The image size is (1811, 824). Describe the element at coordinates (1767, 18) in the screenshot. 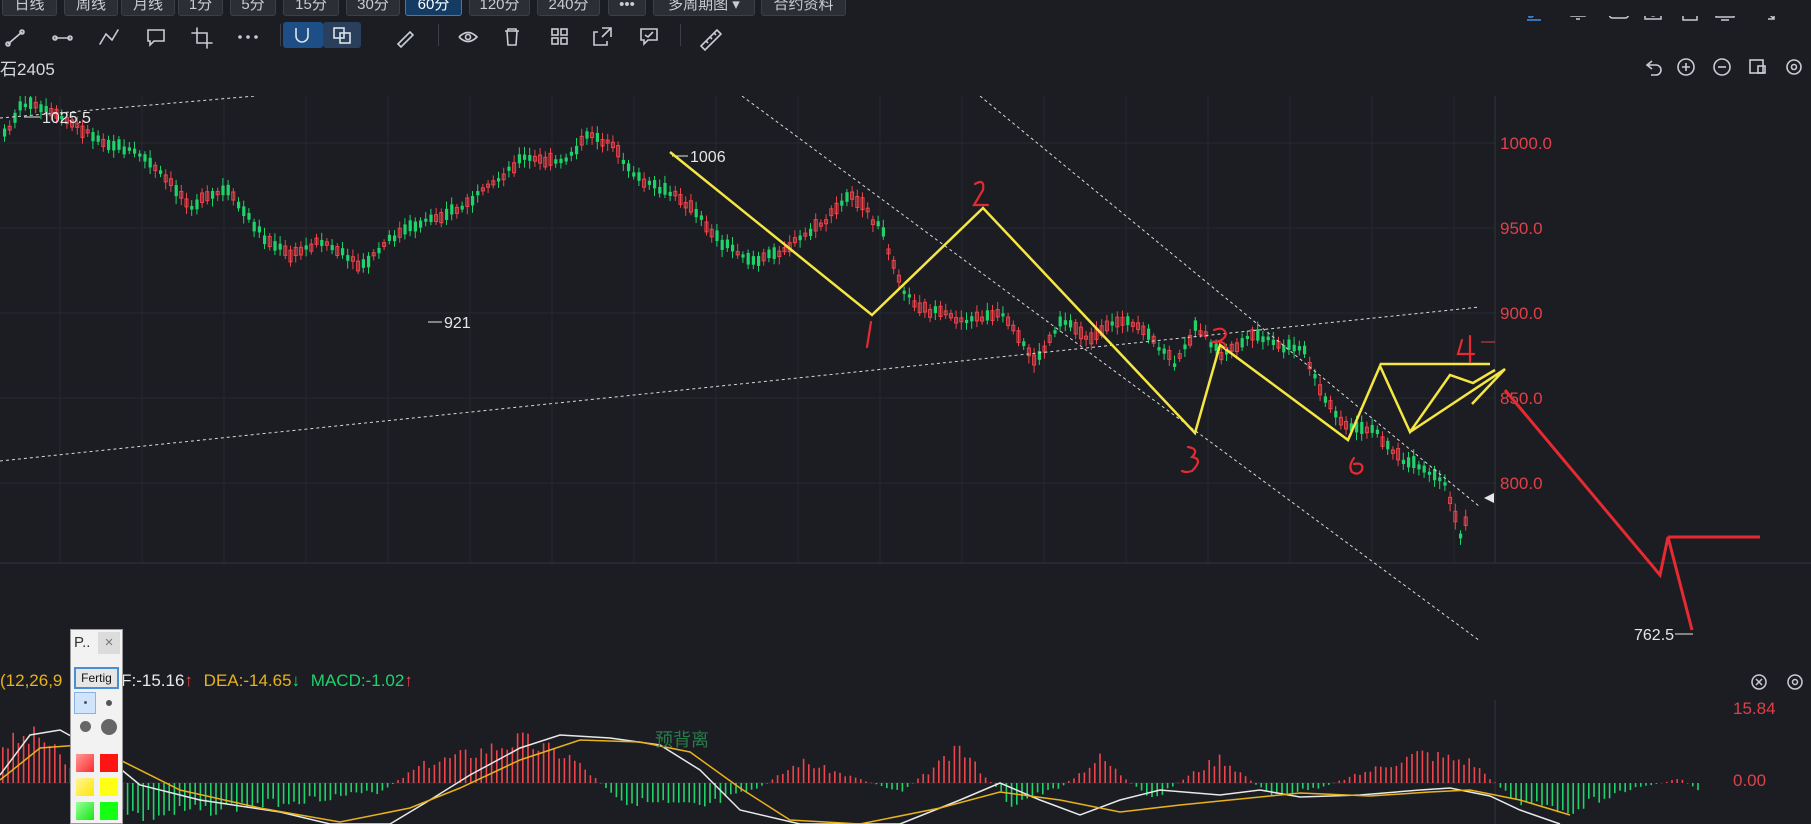

I see `fullscreen-icon` at that location.